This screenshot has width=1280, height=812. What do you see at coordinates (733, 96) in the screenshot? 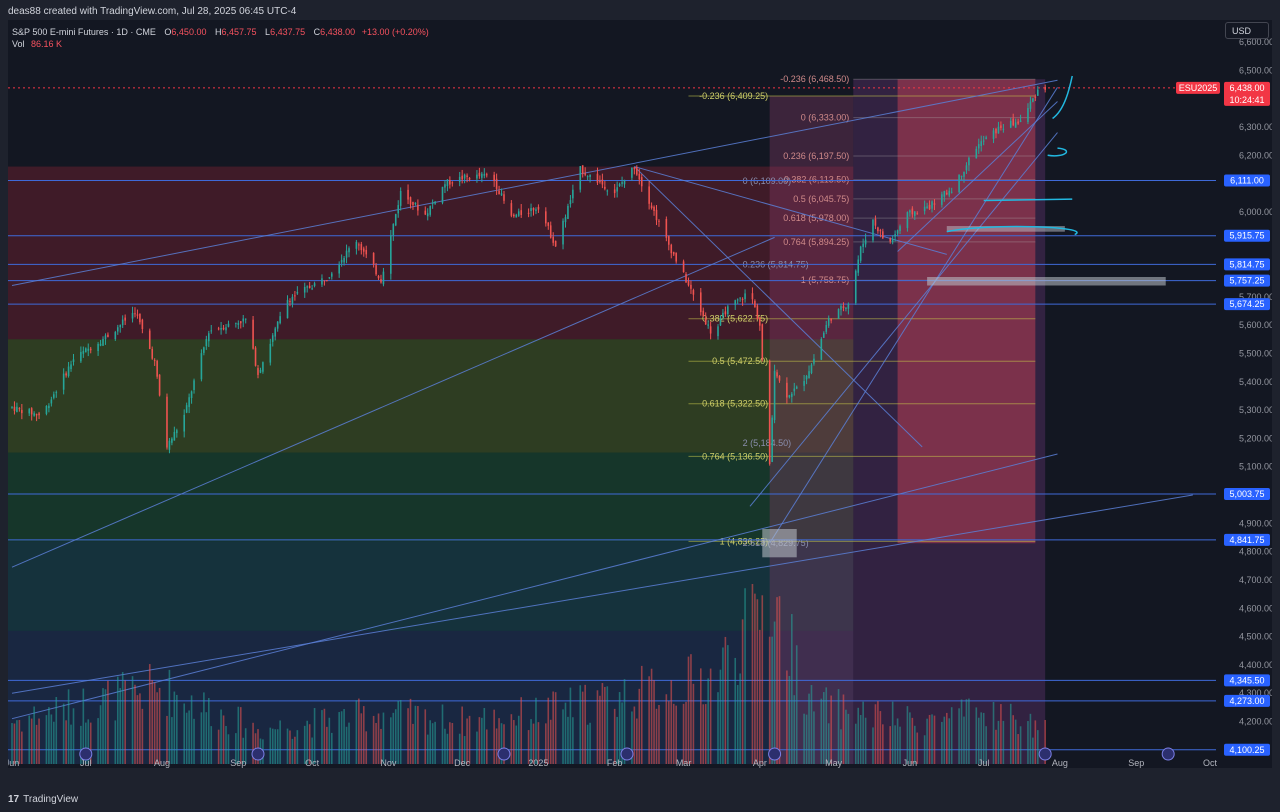
I see `fib-left-label: -0.236 (6,409.25)` at bounding box center [733, 96].